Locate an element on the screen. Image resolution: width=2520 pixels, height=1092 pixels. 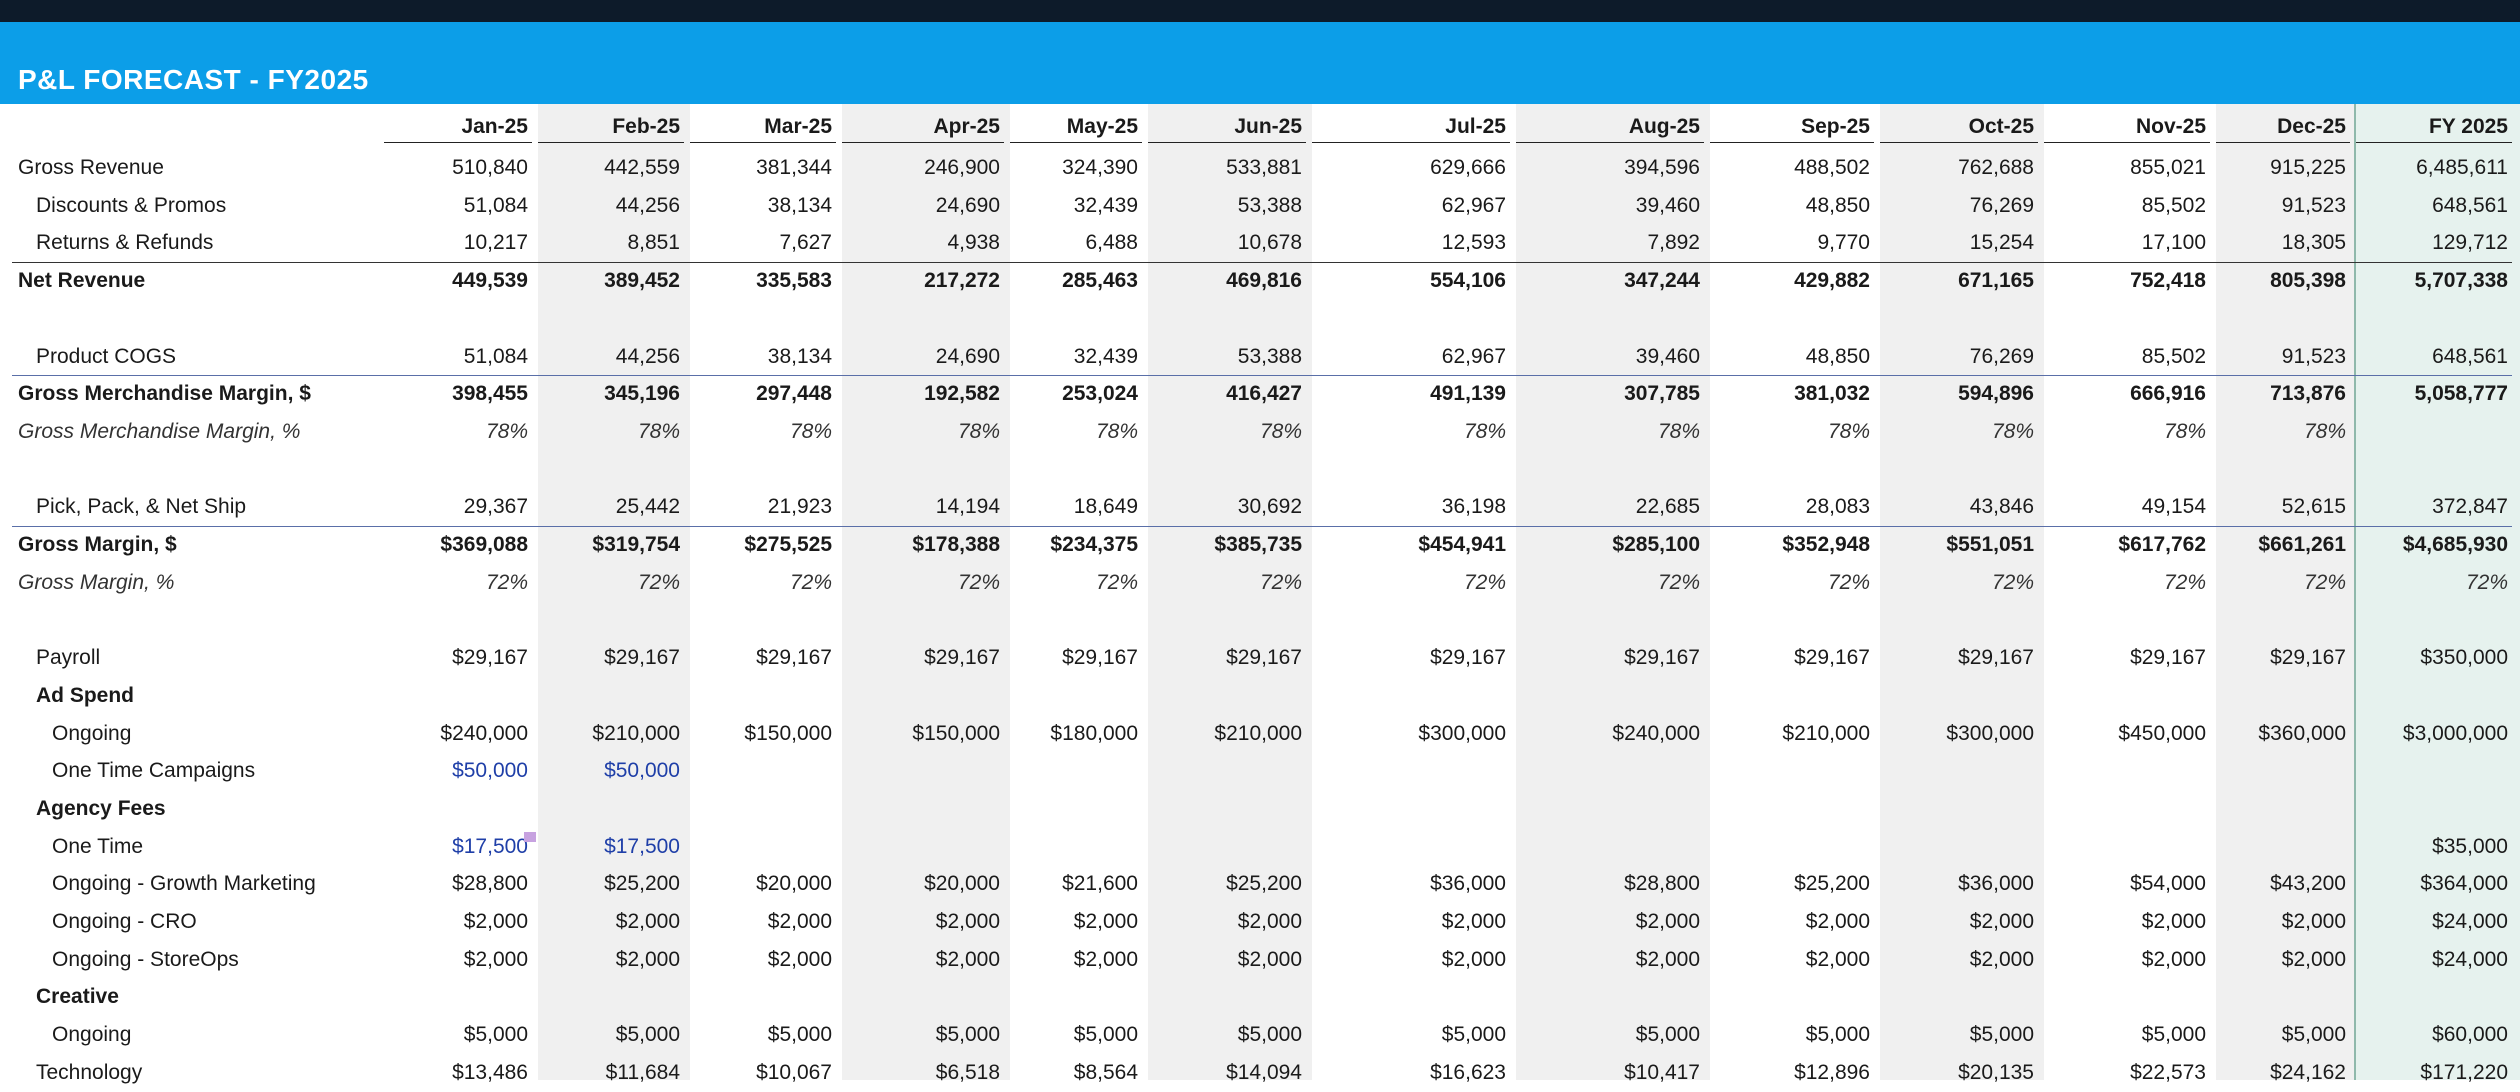
value-cell: 51,084 is located at coordinates (495, 356).